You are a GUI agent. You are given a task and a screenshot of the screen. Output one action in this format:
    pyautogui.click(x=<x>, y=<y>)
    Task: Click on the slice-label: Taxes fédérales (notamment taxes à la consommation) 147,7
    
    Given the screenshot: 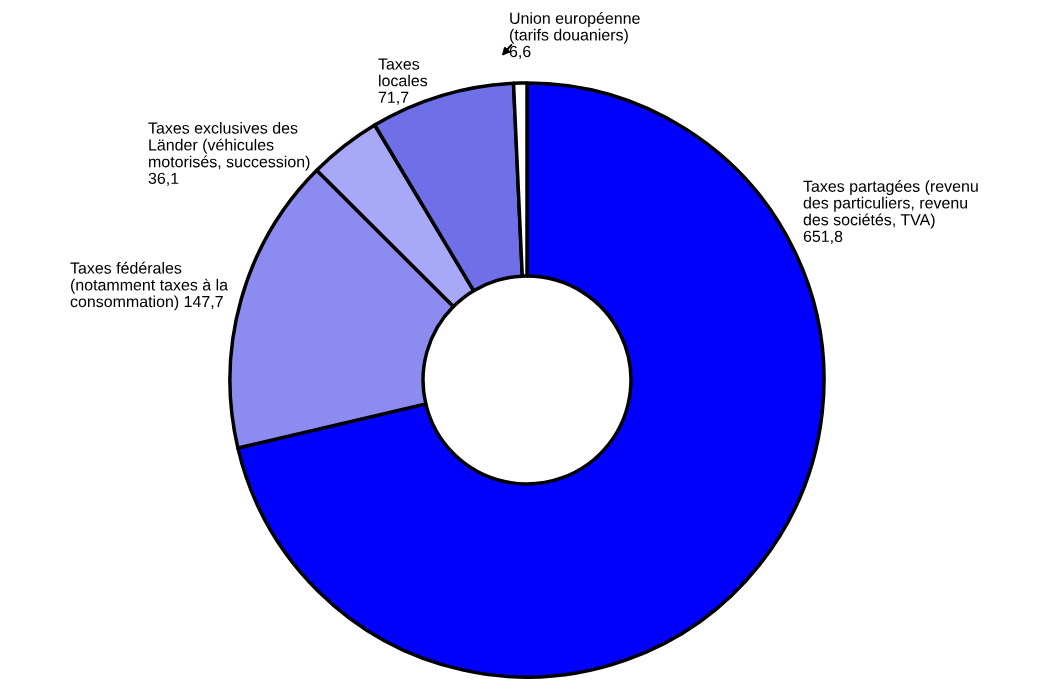 What is the action you would take?
    pyautogui.click(x=149, y=286)
    